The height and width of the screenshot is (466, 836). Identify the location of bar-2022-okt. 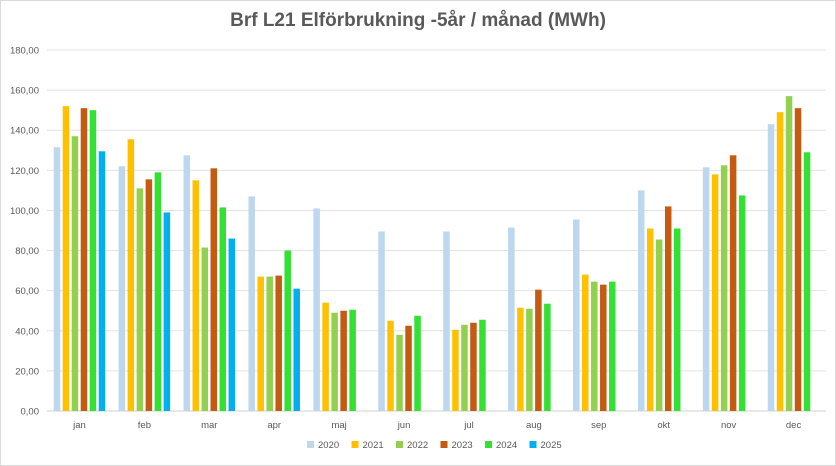
(659, 325).